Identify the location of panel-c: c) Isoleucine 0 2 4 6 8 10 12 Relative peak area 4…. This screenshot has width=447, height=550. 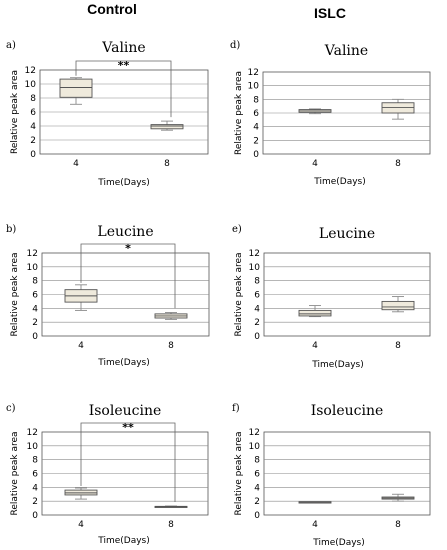
(107, 474).